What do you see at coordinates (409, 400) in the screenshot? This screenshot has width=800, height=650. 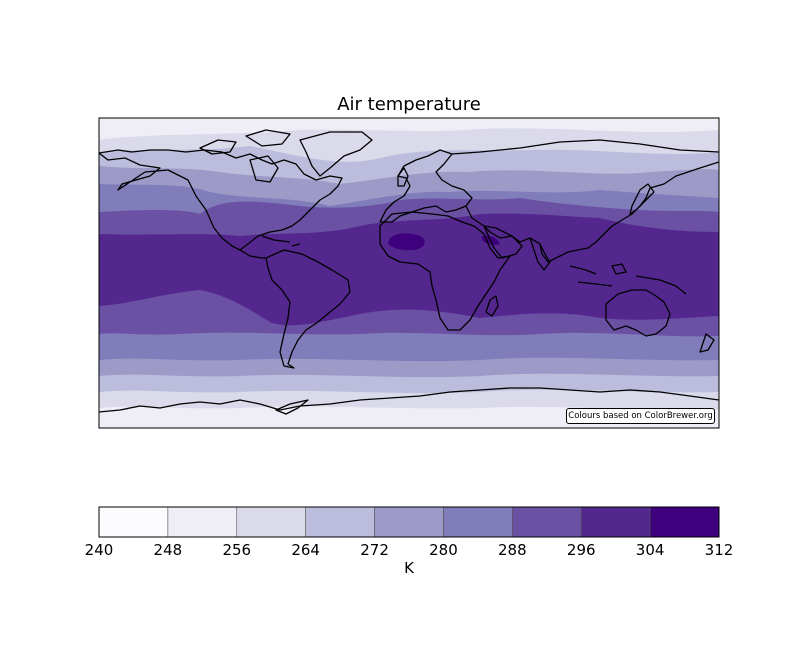 I see `coastline-antarctica` at bounding box center [409, 400].